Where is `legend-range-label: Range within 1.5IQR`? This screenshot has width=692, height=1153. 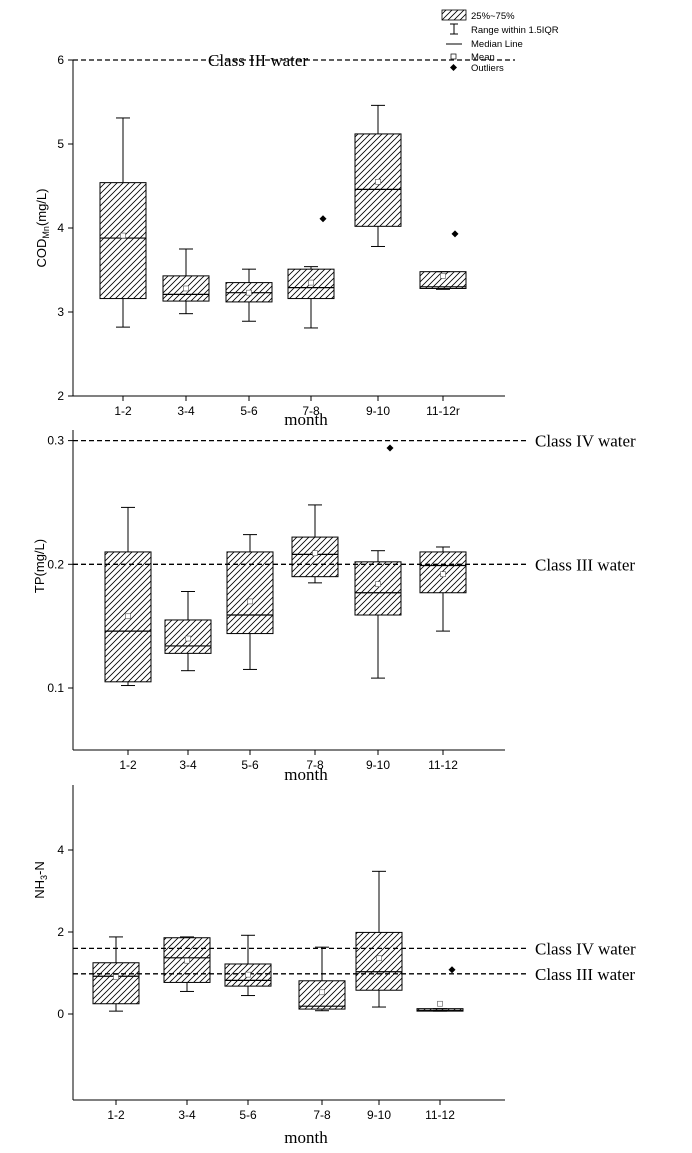 legend-range-label: Range within 1.5IQR is located at coordinates (515, 30).